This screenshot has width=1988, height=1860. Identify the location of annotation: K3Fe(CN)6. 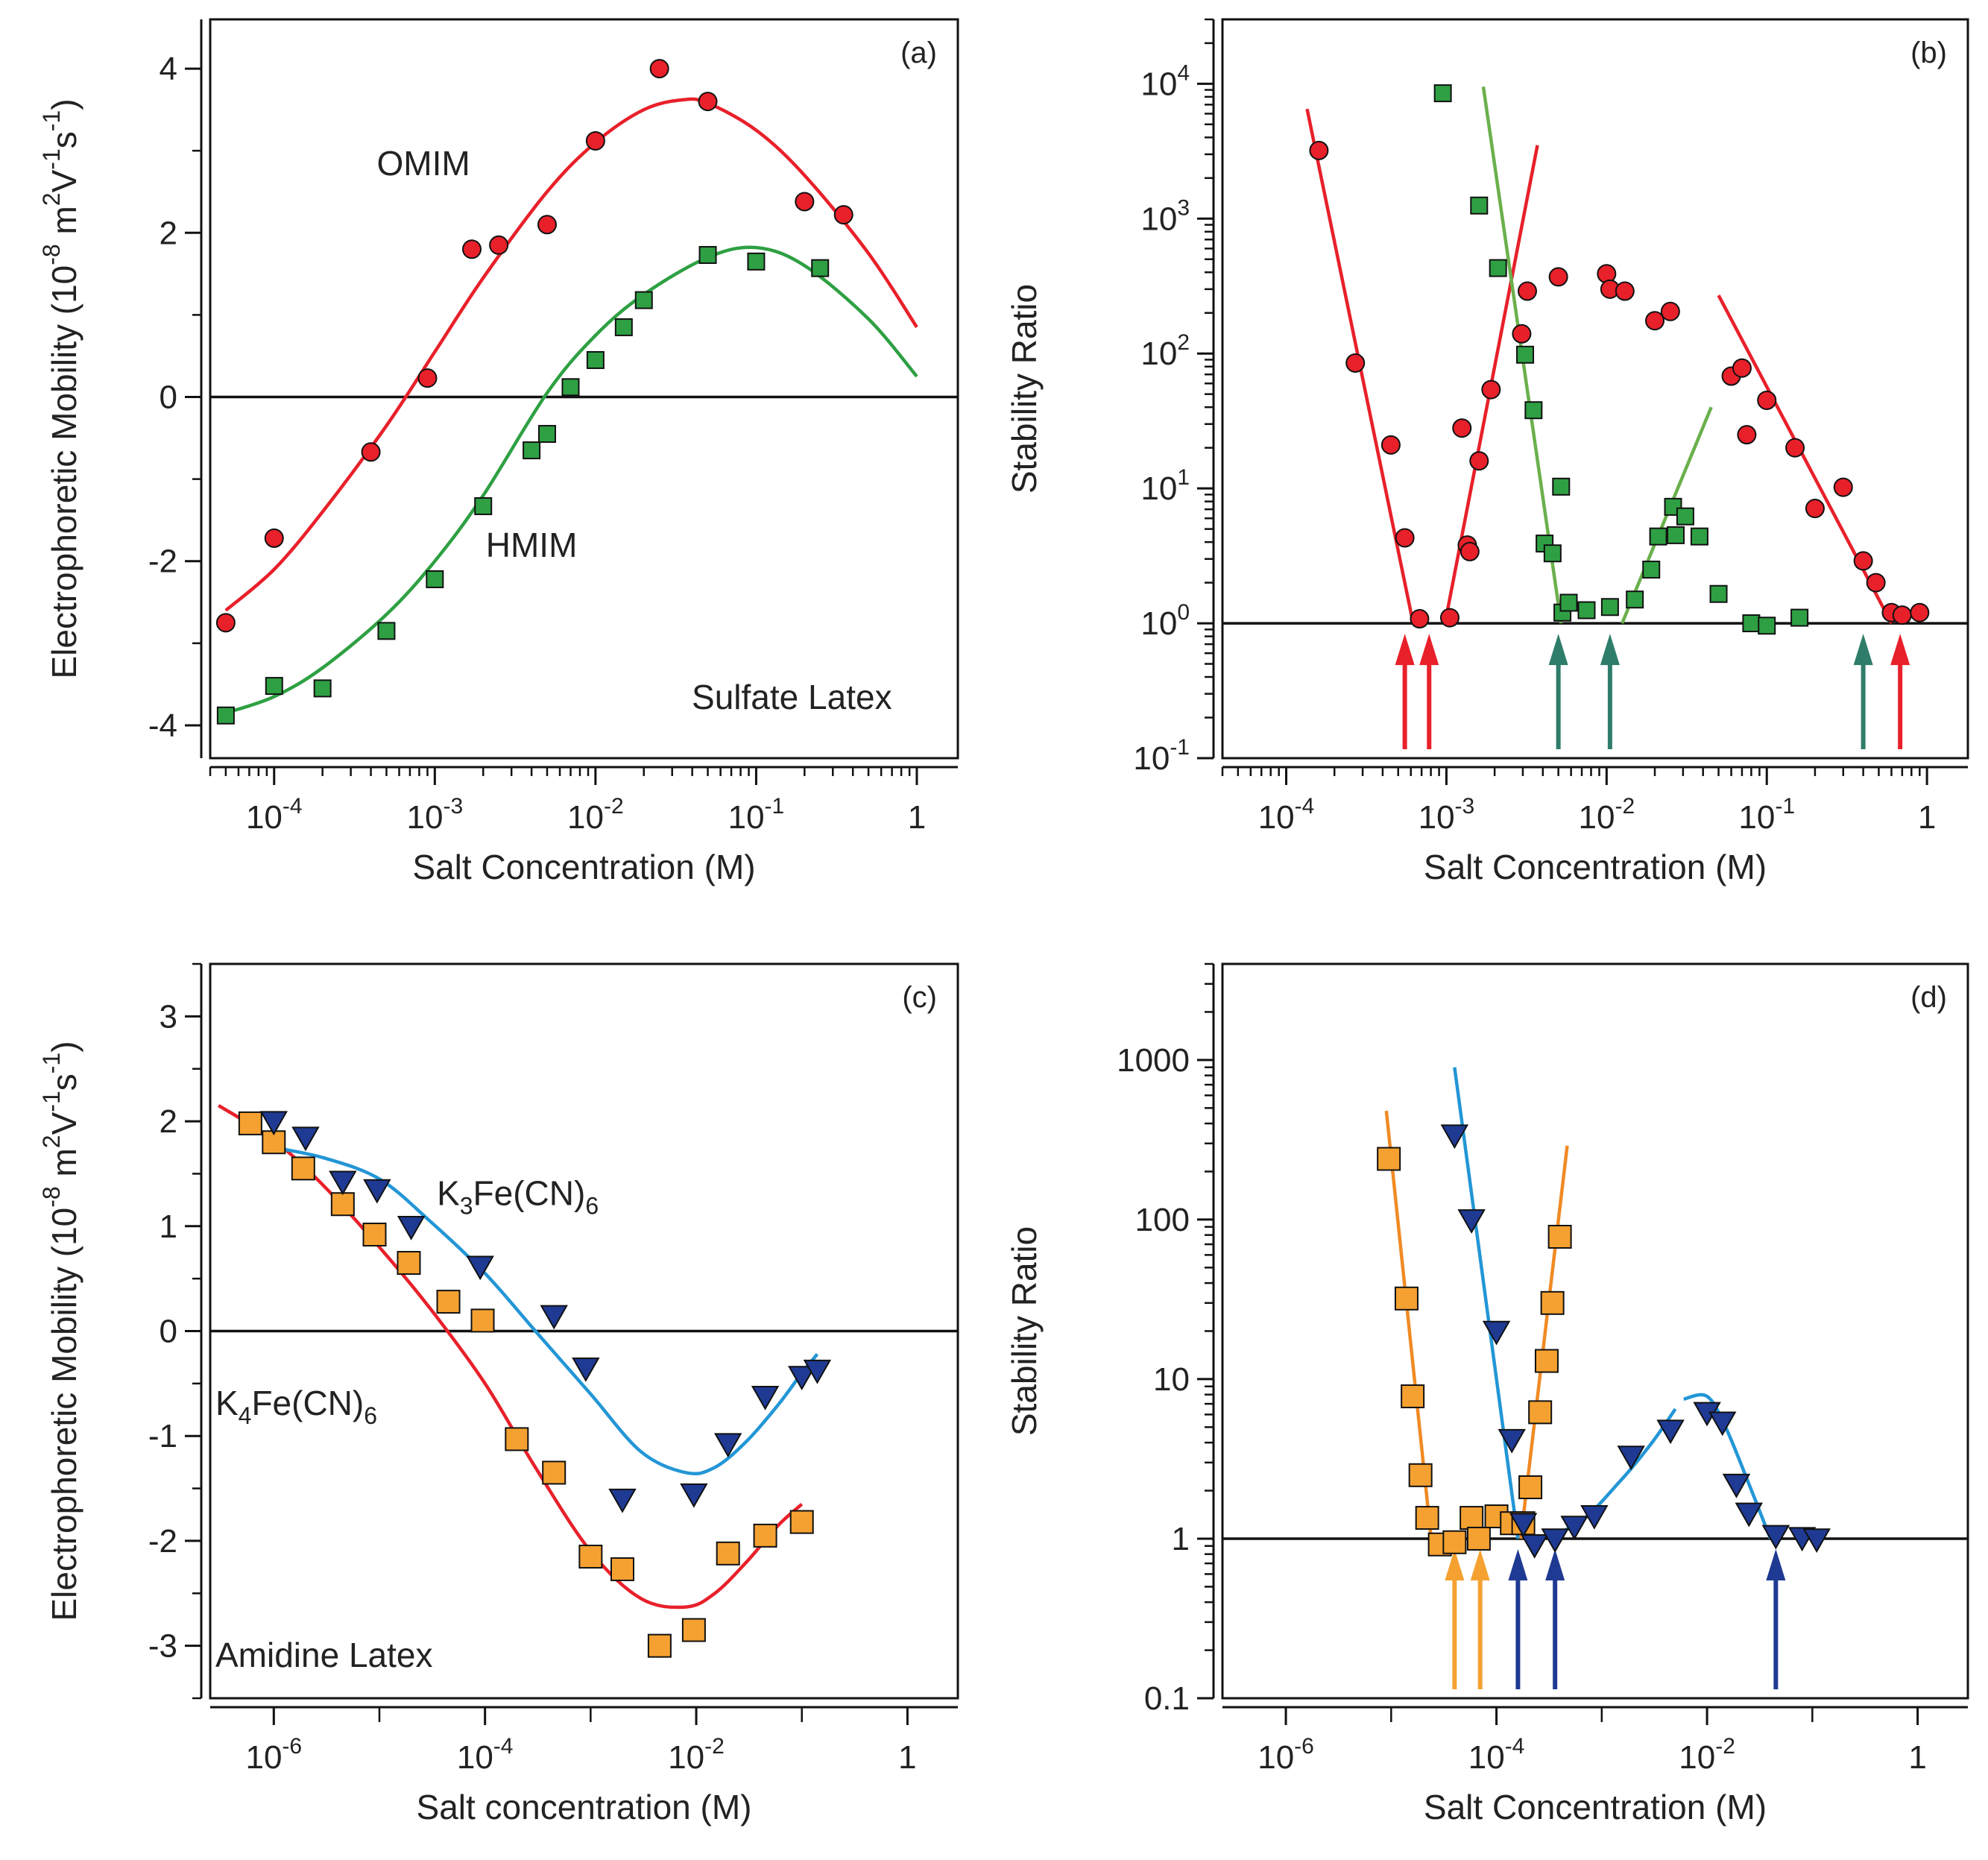
(518, 1197).